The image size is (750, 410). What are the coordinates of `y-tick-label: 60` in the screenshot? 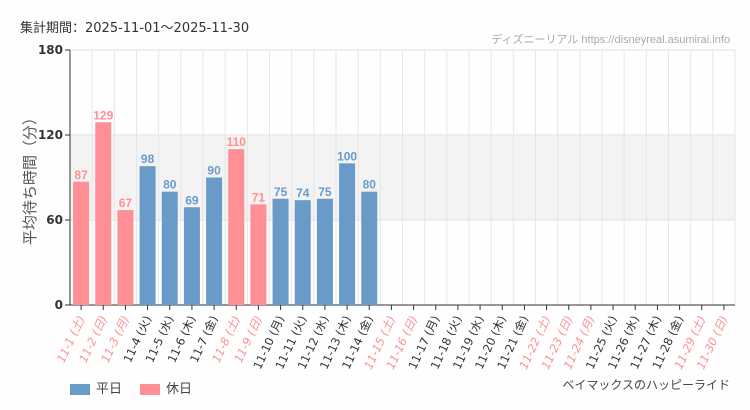 It's located at (54, 220).